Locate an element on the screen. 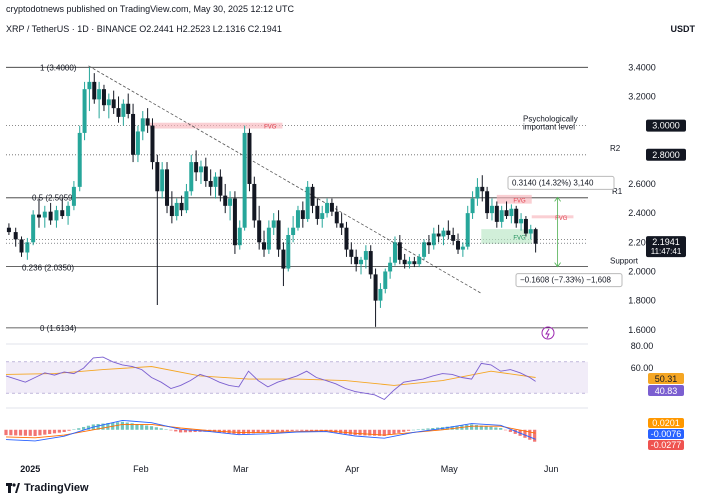 Image resolution: width=703 pixels, height=500 pixels. macd-tag-1: -0.0076 is located at coordinates (666, 434).